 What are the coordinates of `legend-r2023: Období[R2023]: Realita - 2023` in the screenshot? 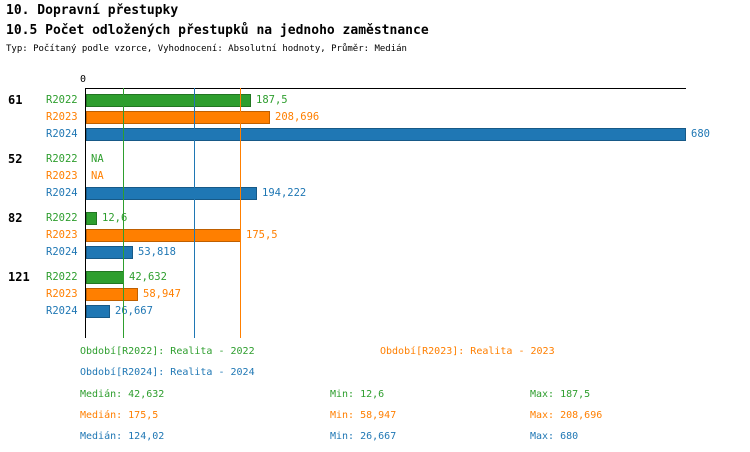 It's located at (467, 351).